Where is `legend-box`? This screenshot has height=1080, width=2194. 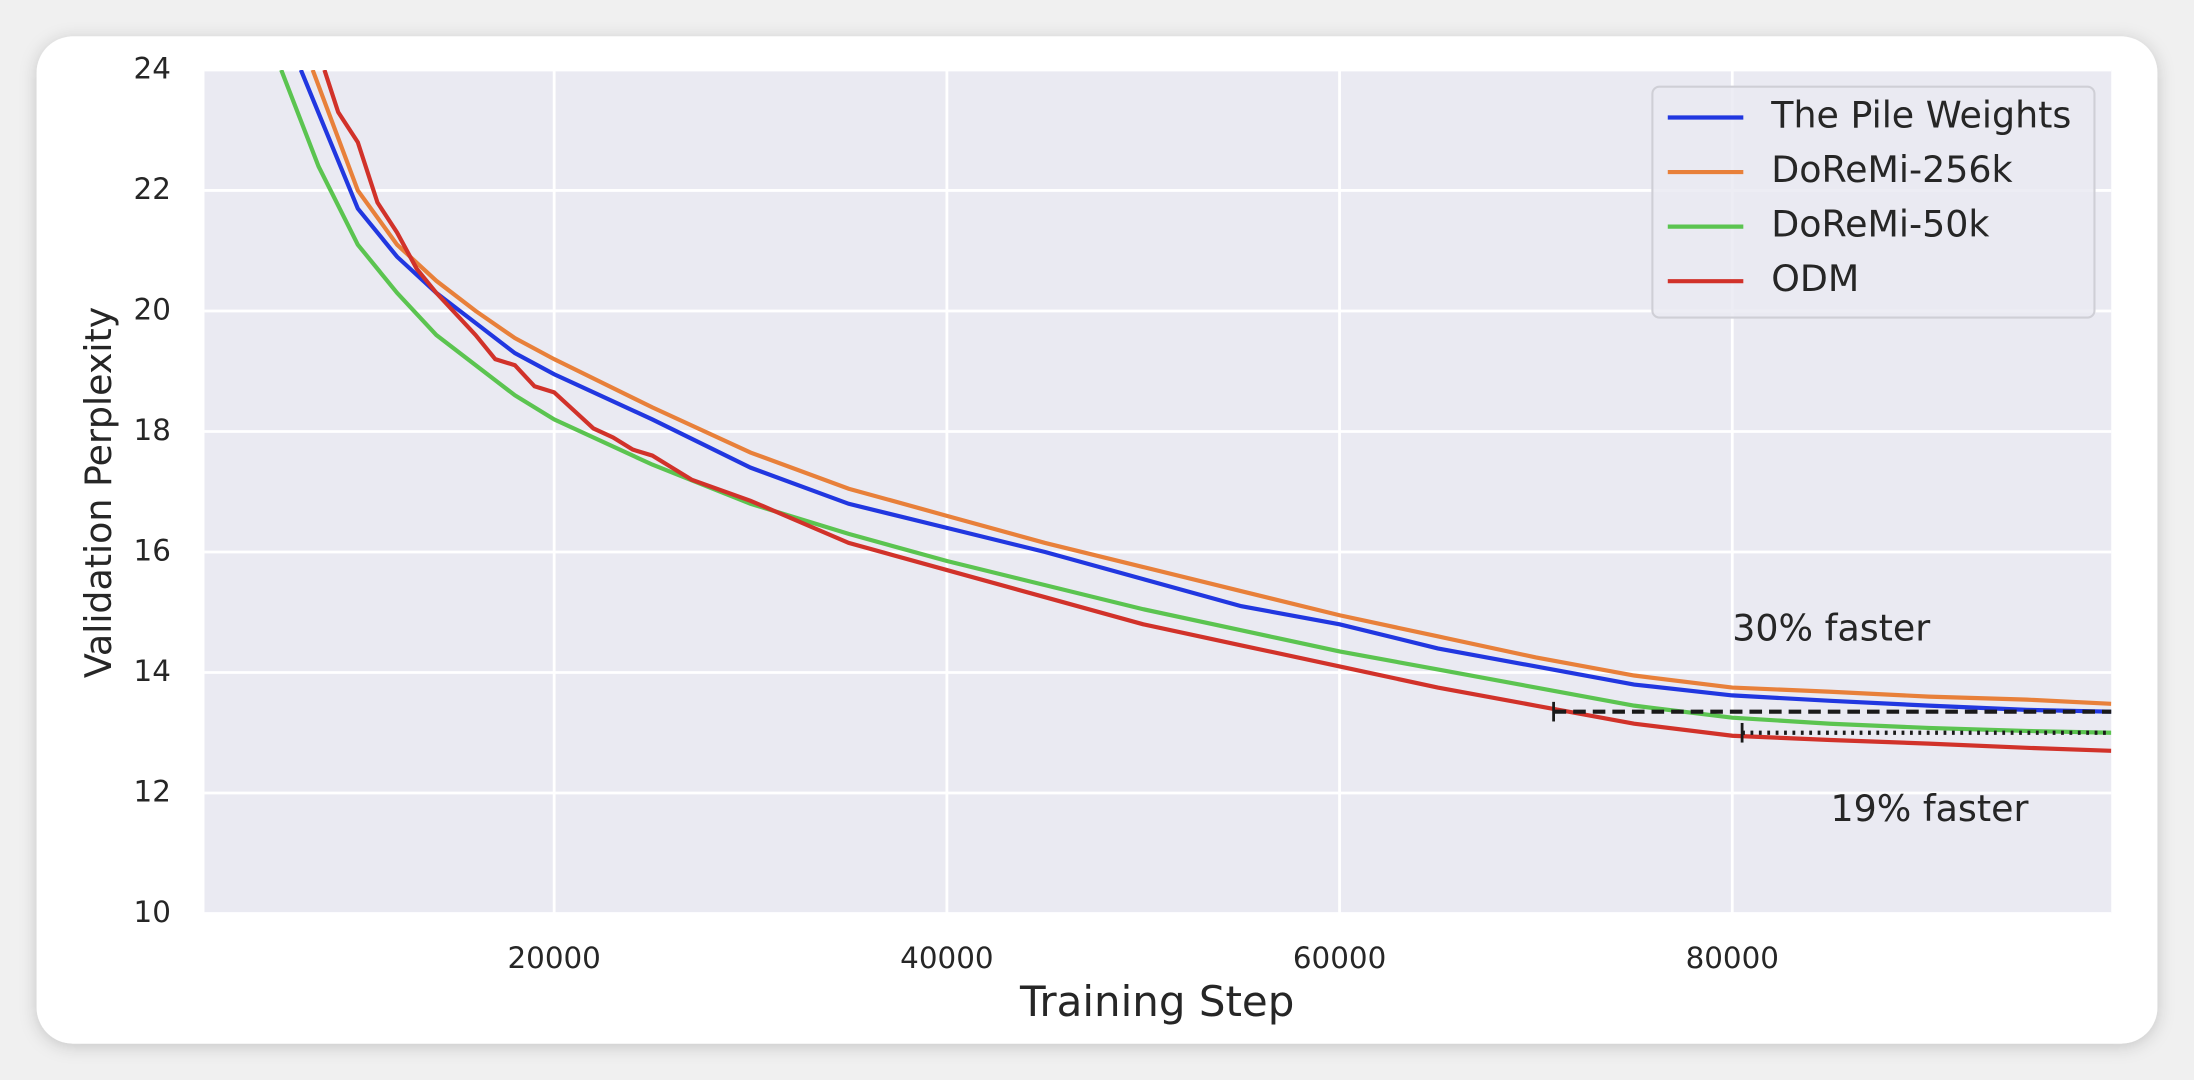 legend-box is located at coordinates (1873, 202).